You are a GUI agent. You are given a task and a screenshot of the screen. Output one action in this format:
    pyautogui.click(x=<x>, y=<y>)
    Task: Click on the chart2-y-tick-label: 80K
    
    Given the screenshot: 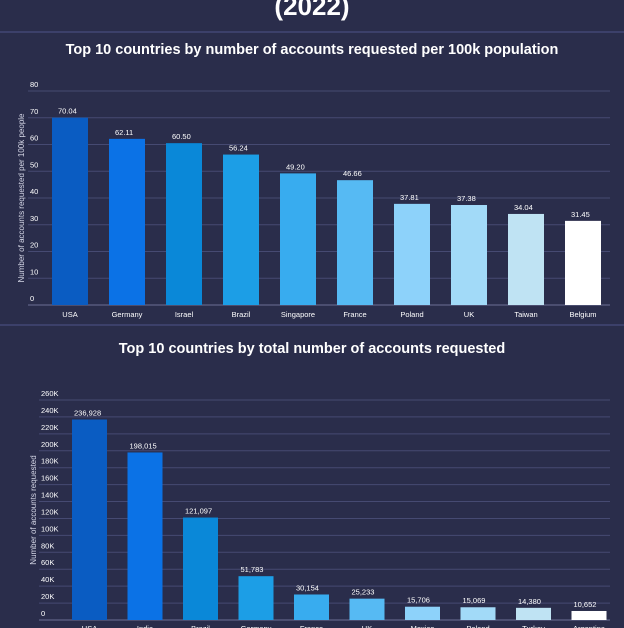 What is the action you would take?
    pyautogui.click(x=47, y=545)
    